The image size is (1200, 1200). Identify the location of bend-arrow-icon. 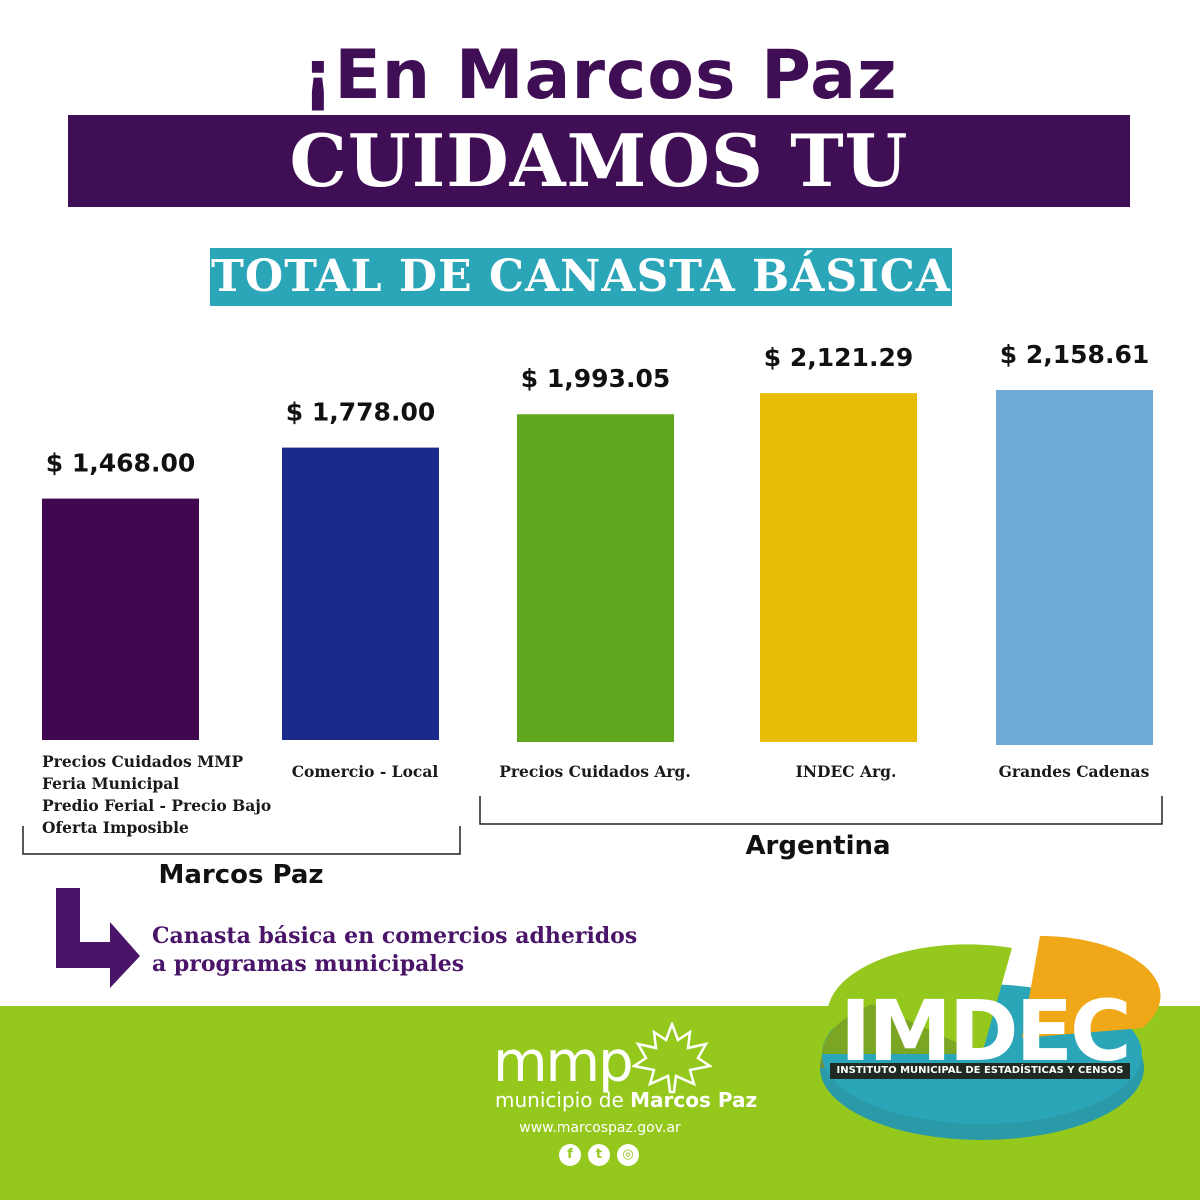
(98, 939).